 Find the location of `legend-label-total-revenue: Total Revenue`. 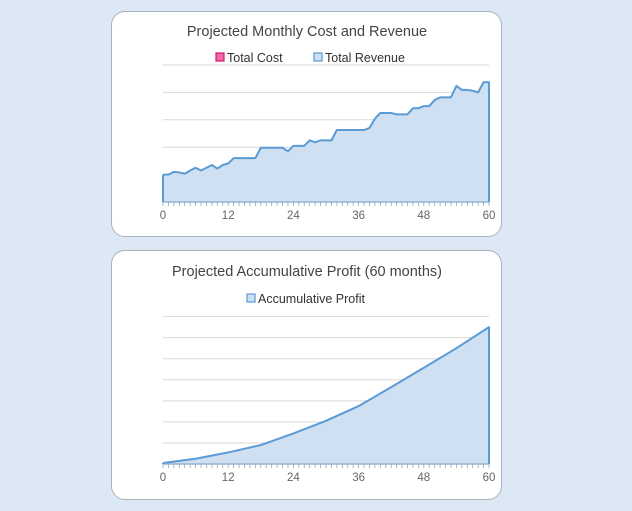

legend-label-total-revenue: Total Revenue is located at coordinates (365, 58).